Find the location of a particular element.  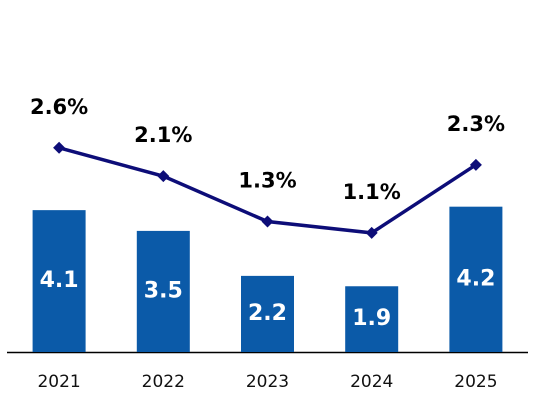

line-value-label: 1.3% is located at coordinates (267, 181).